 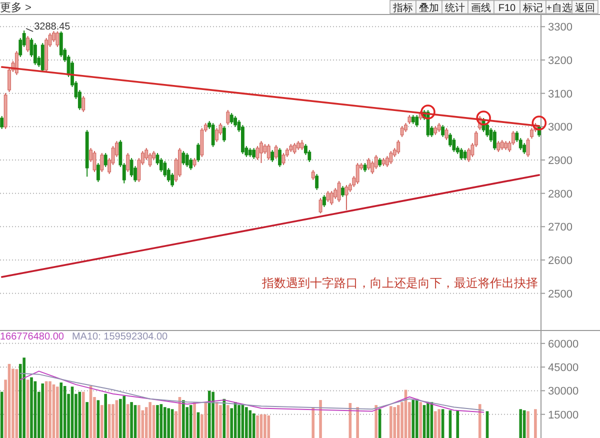 What do you see at coordinates (399, 283) in the screenshot?
I see `annotation: 指数遇到十字路口，向上还是向下，最近将作出抉择` at bounding box center [399, 283].